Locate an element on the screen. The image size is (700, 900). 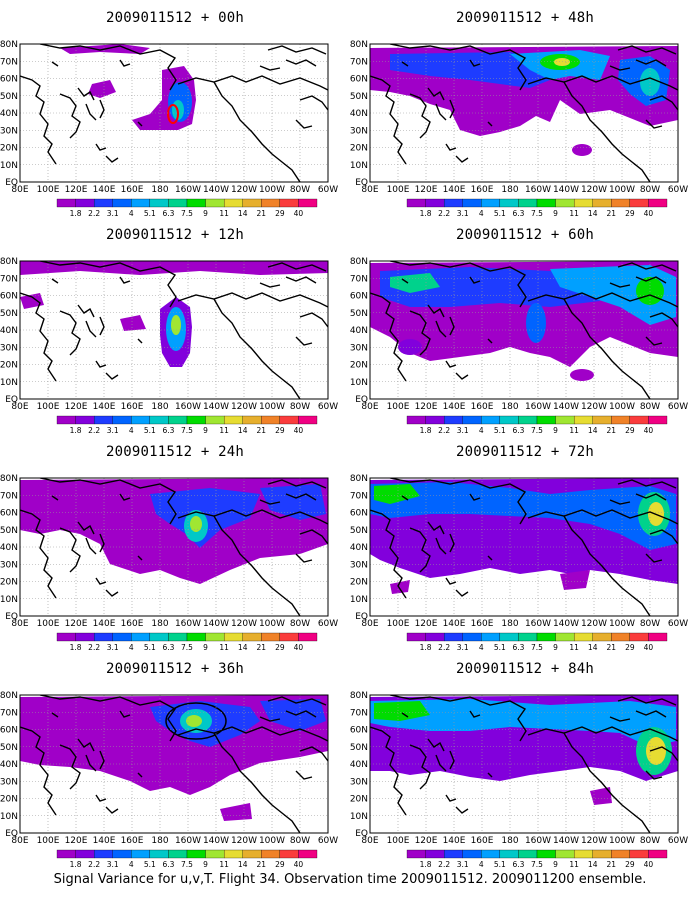
lon-tick-label: 120E is located at coordinates (76, 407).